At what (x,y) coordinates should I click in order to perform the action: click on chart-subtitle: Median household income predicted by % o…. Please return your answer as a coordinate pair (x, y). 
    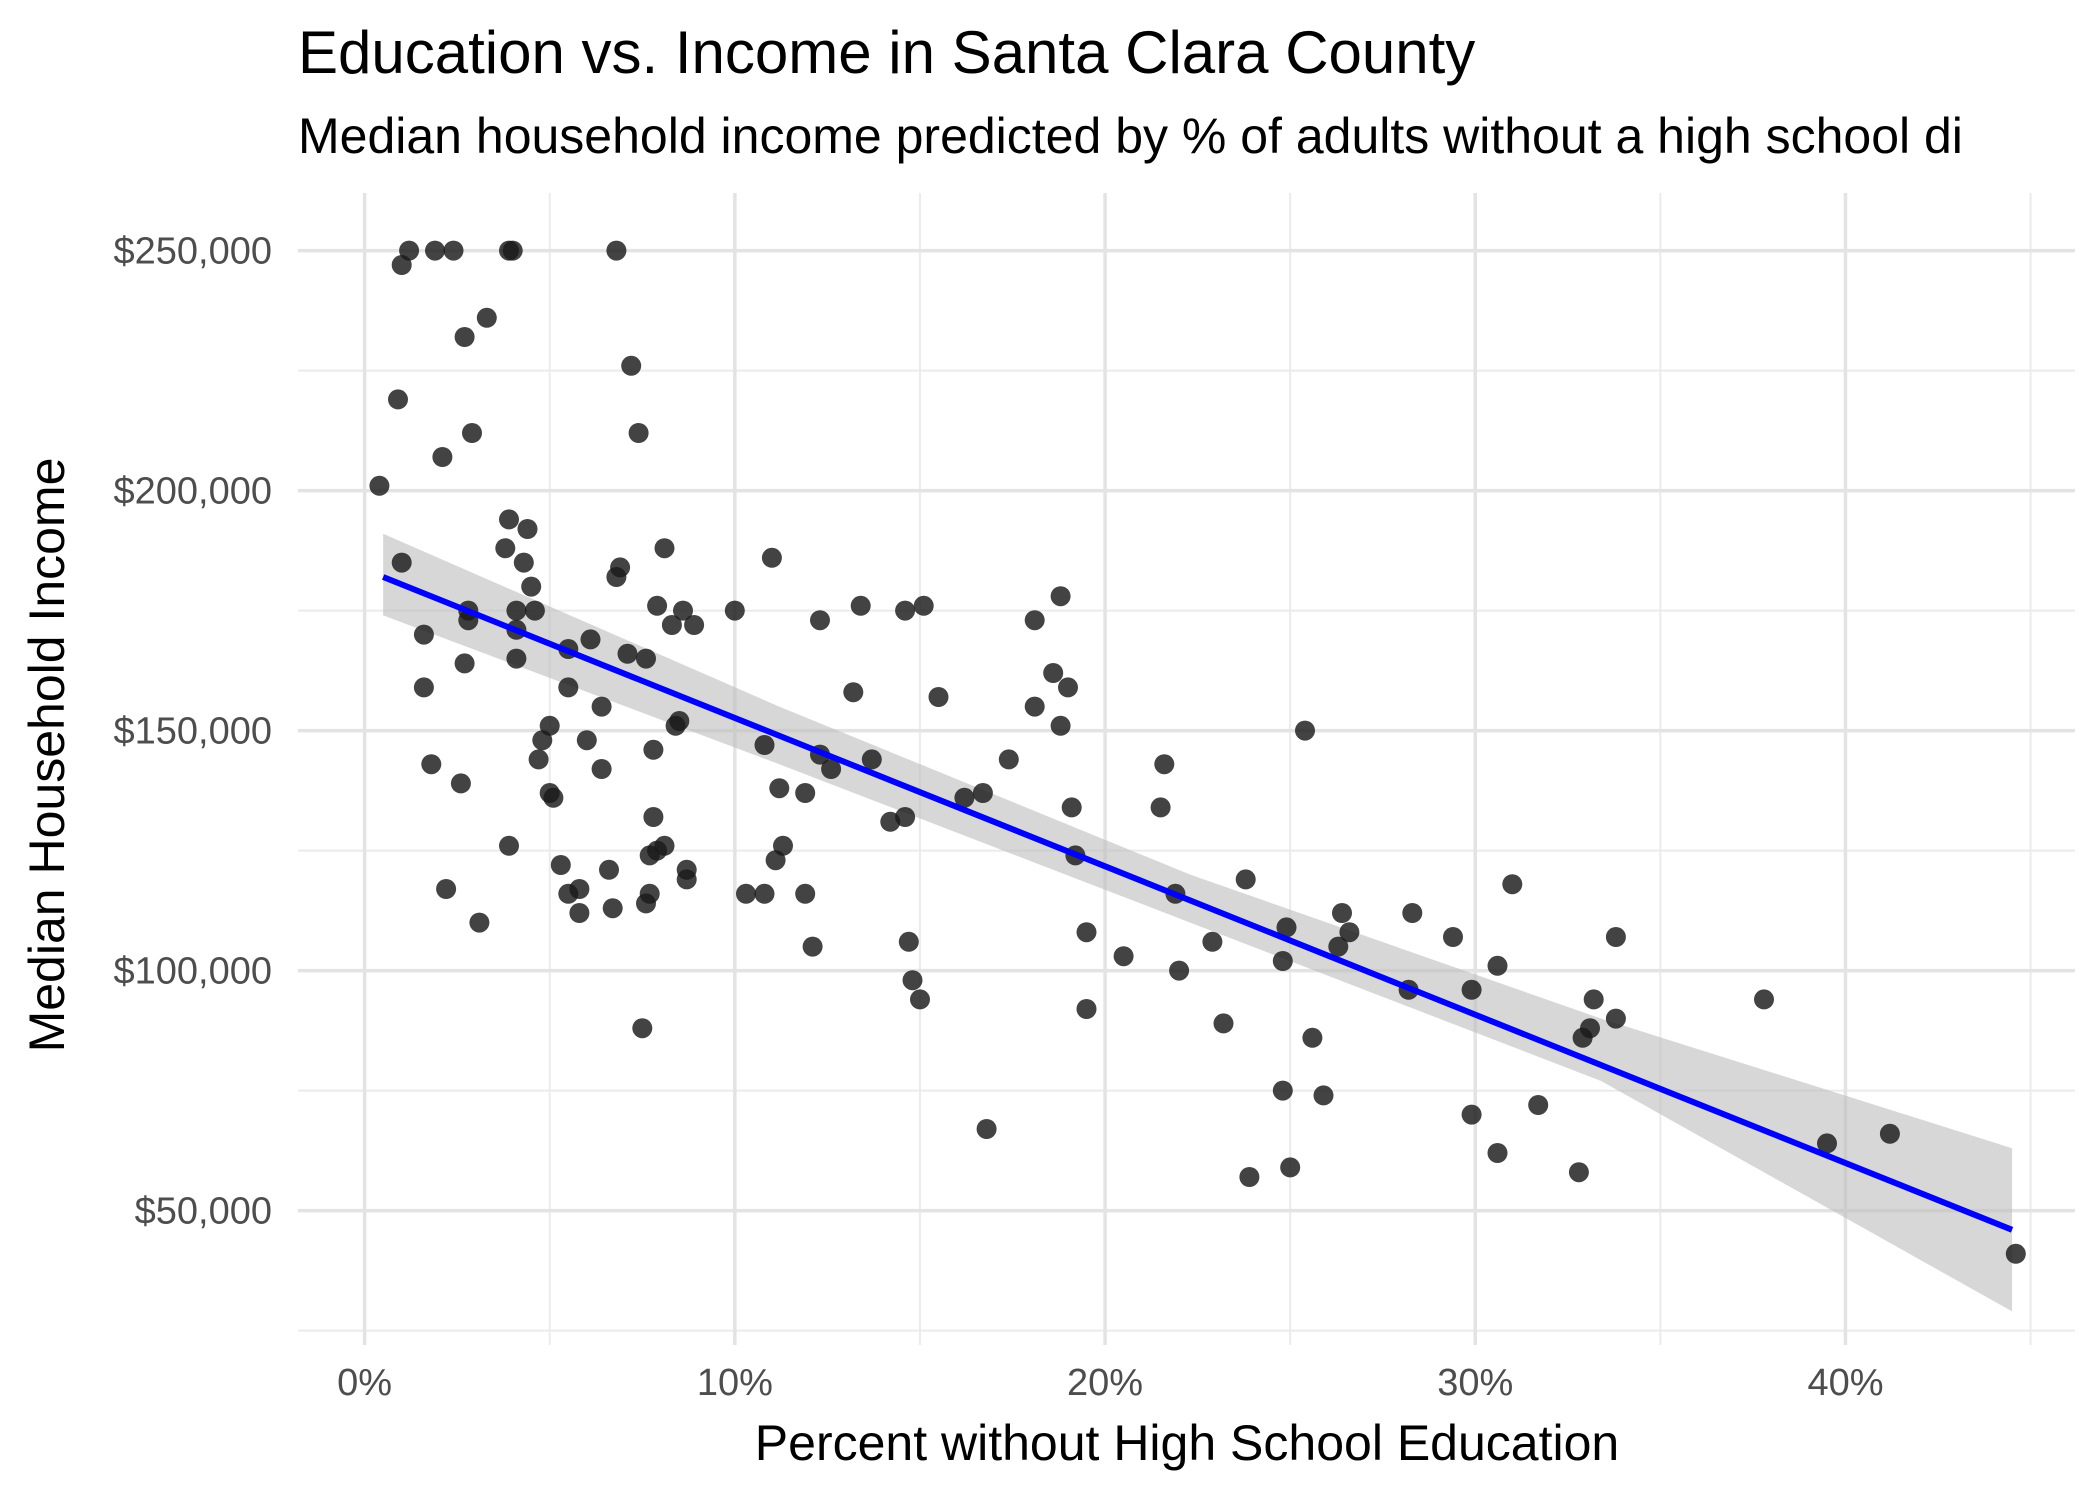
    Looking at the image, I should click on (1130, 136).